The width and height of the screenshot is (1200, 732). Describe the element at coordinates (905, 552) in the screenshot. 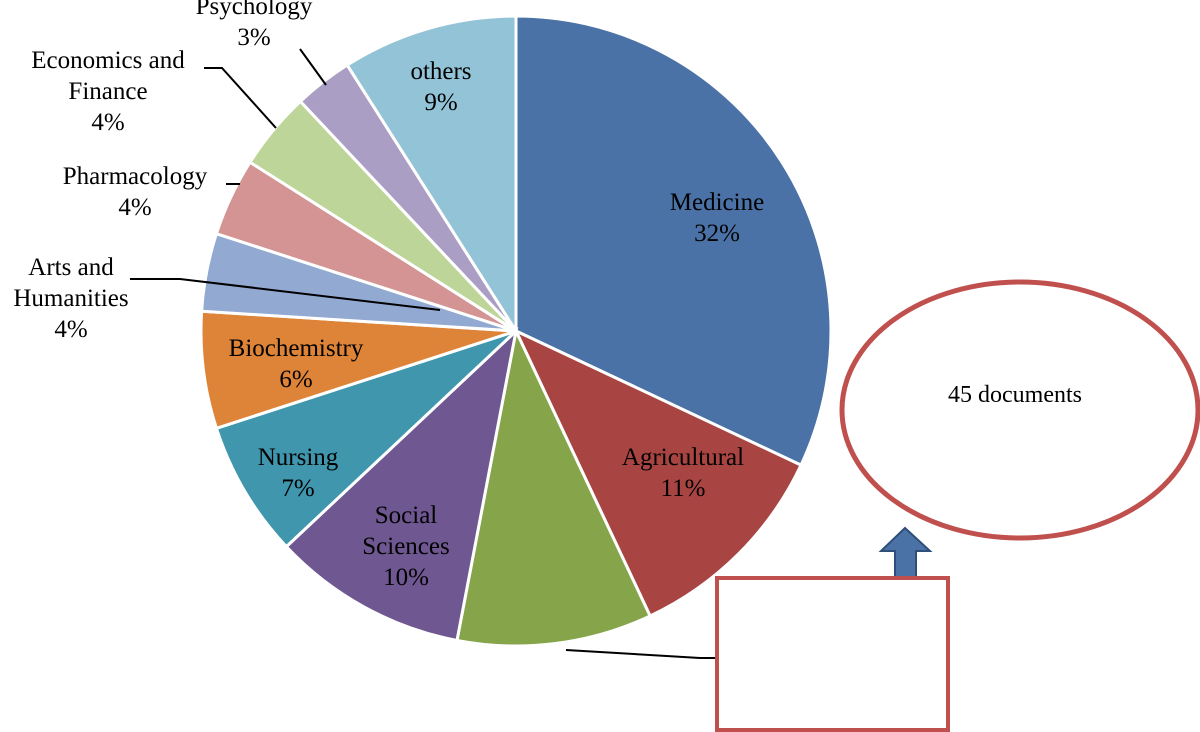

I see `up-arrow-icon` at that location.